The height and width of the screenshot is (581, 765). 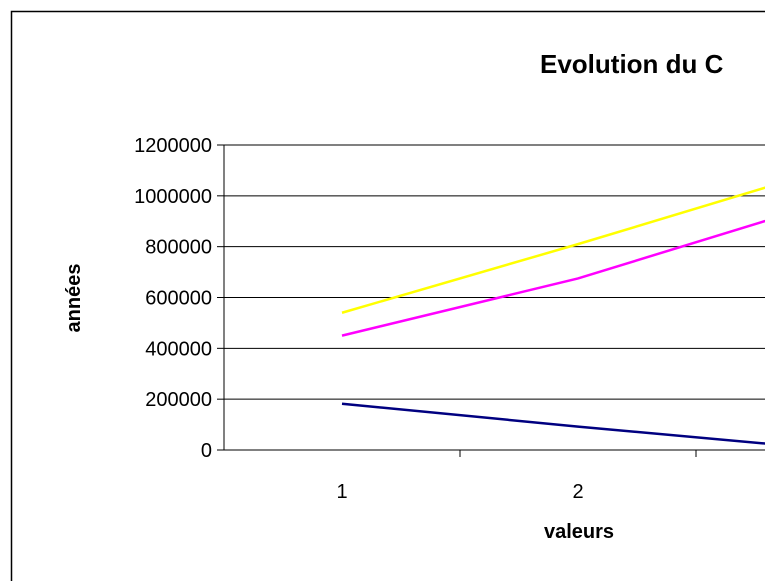 I want to click on y-tick-label: 1000000, so click(x=173, y=197).